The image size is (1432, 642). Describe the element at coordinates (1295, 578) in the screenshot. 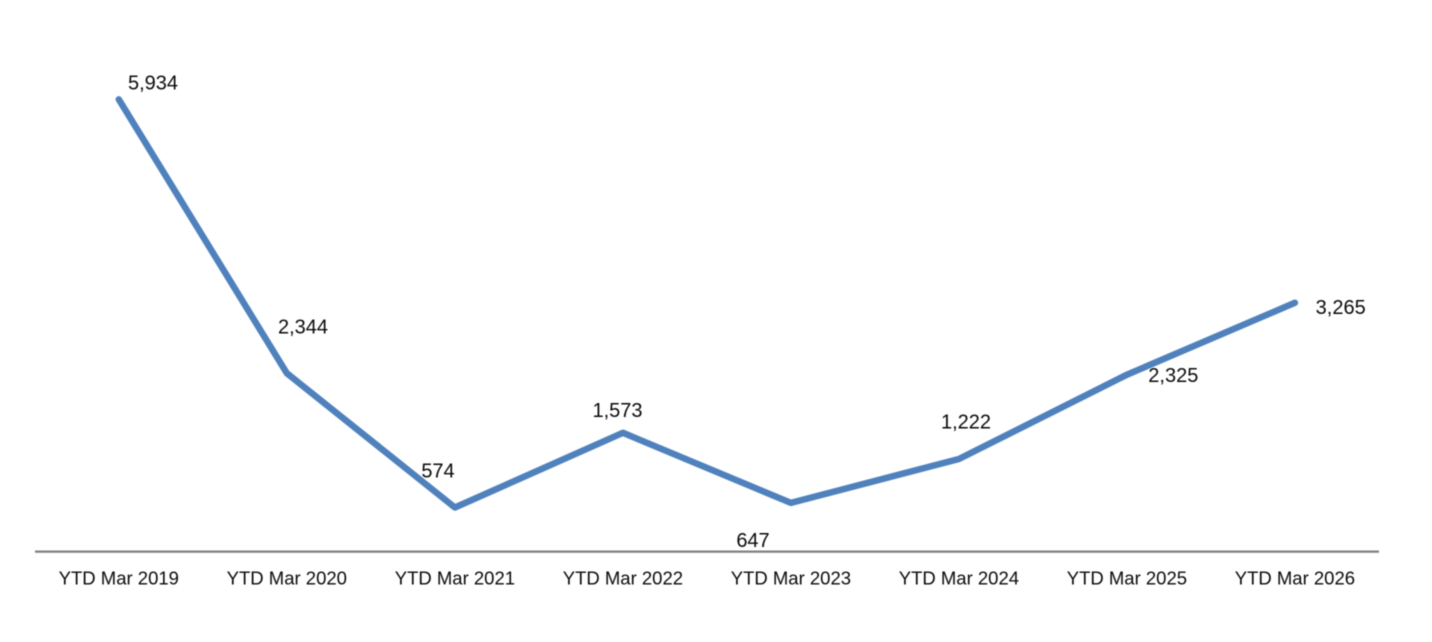

I see `svg-text: YTD Mar 2026` at that location.